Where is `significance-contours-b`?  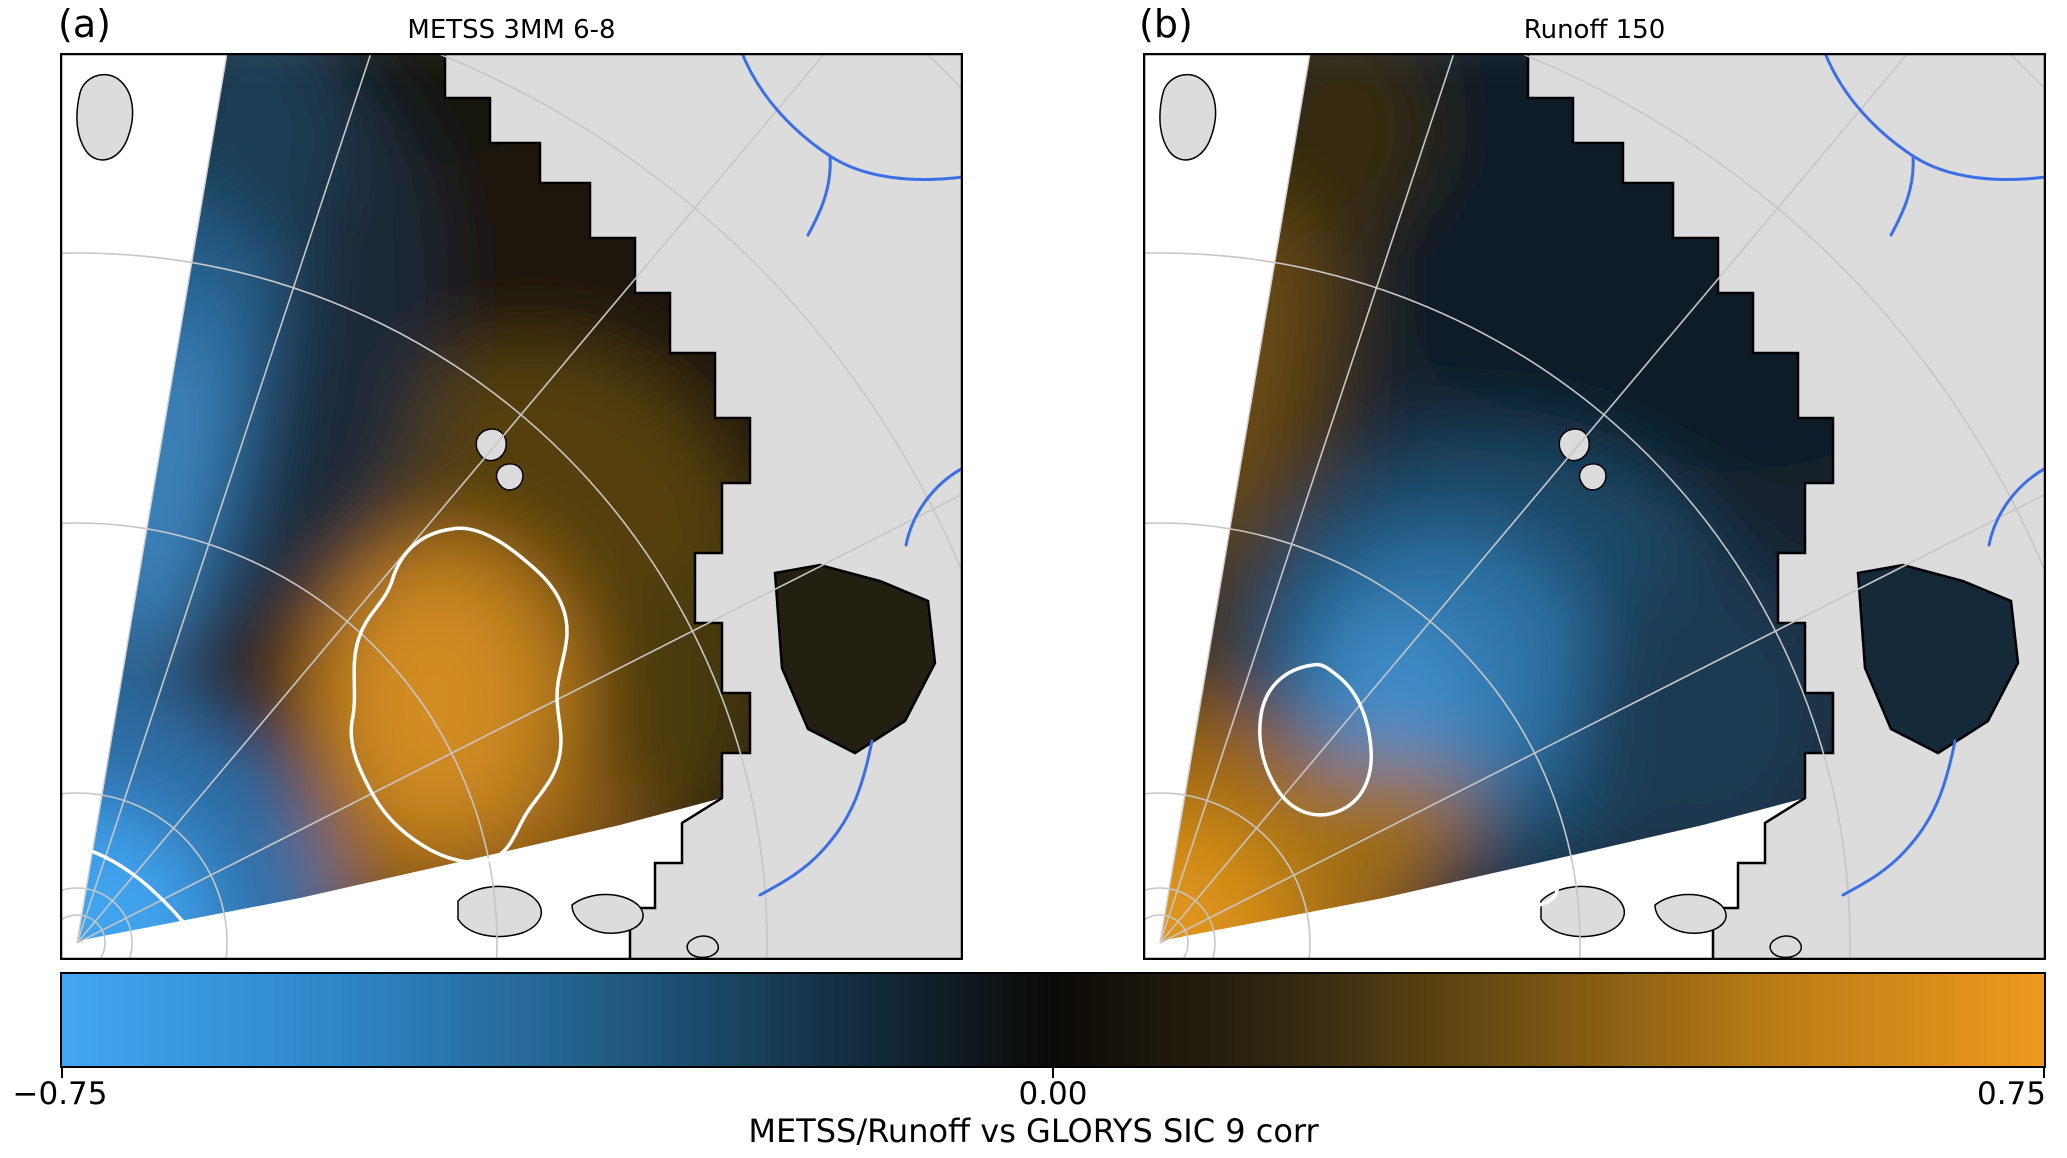 significance-contours-b is located at coordinates (1408, 785).